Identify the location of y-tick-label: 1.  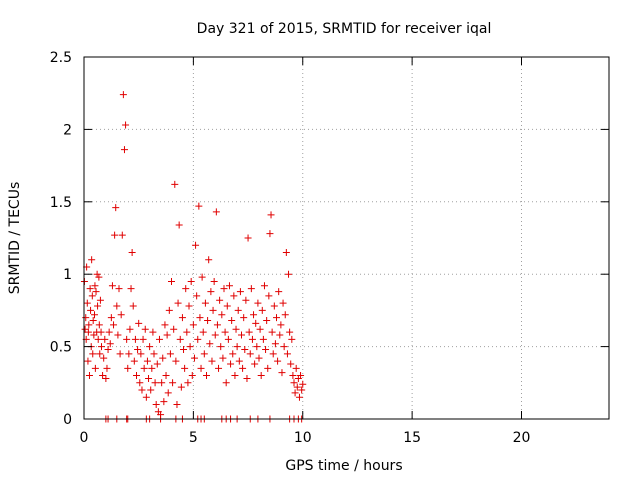
(67, 275).